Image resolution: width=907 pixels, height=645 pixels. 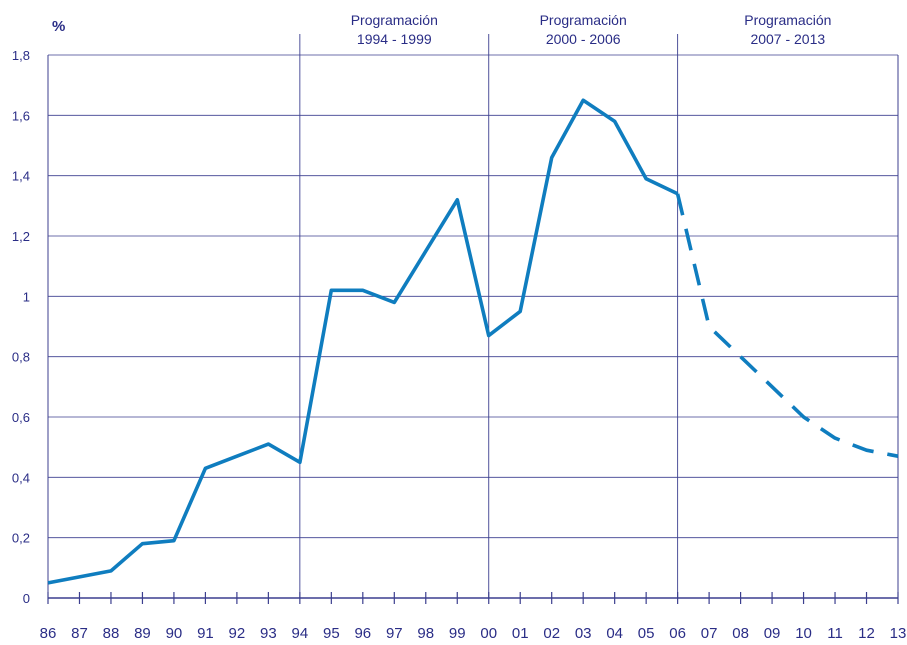 What do you see at coordinates (26, 296) in the screenshot?
I see `y-tick-label: 1` at bounding box center [26, 296].